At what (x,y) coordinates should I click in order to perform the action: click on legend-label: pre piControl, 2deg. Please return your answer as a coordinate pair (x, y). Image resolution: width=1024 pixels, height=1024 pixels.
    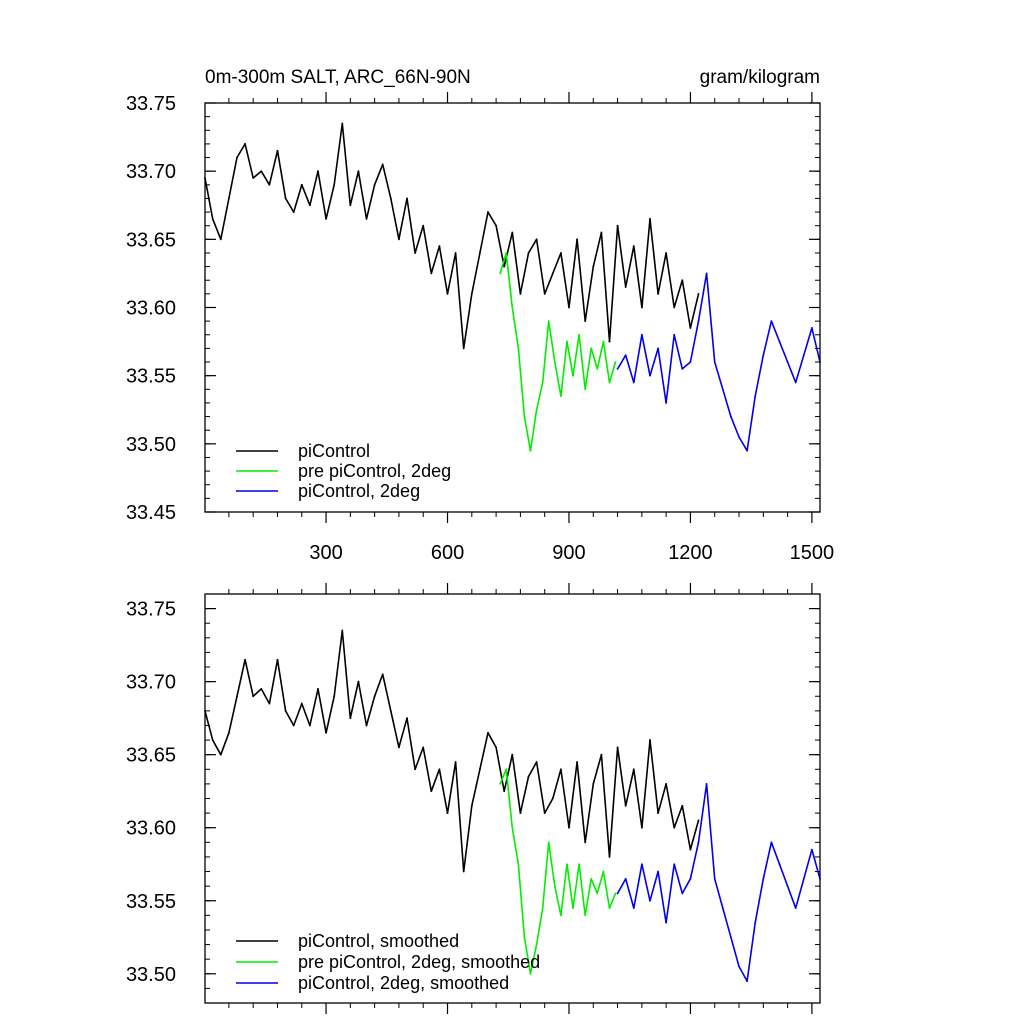
    Looking at the image, I should click on (374, 471).